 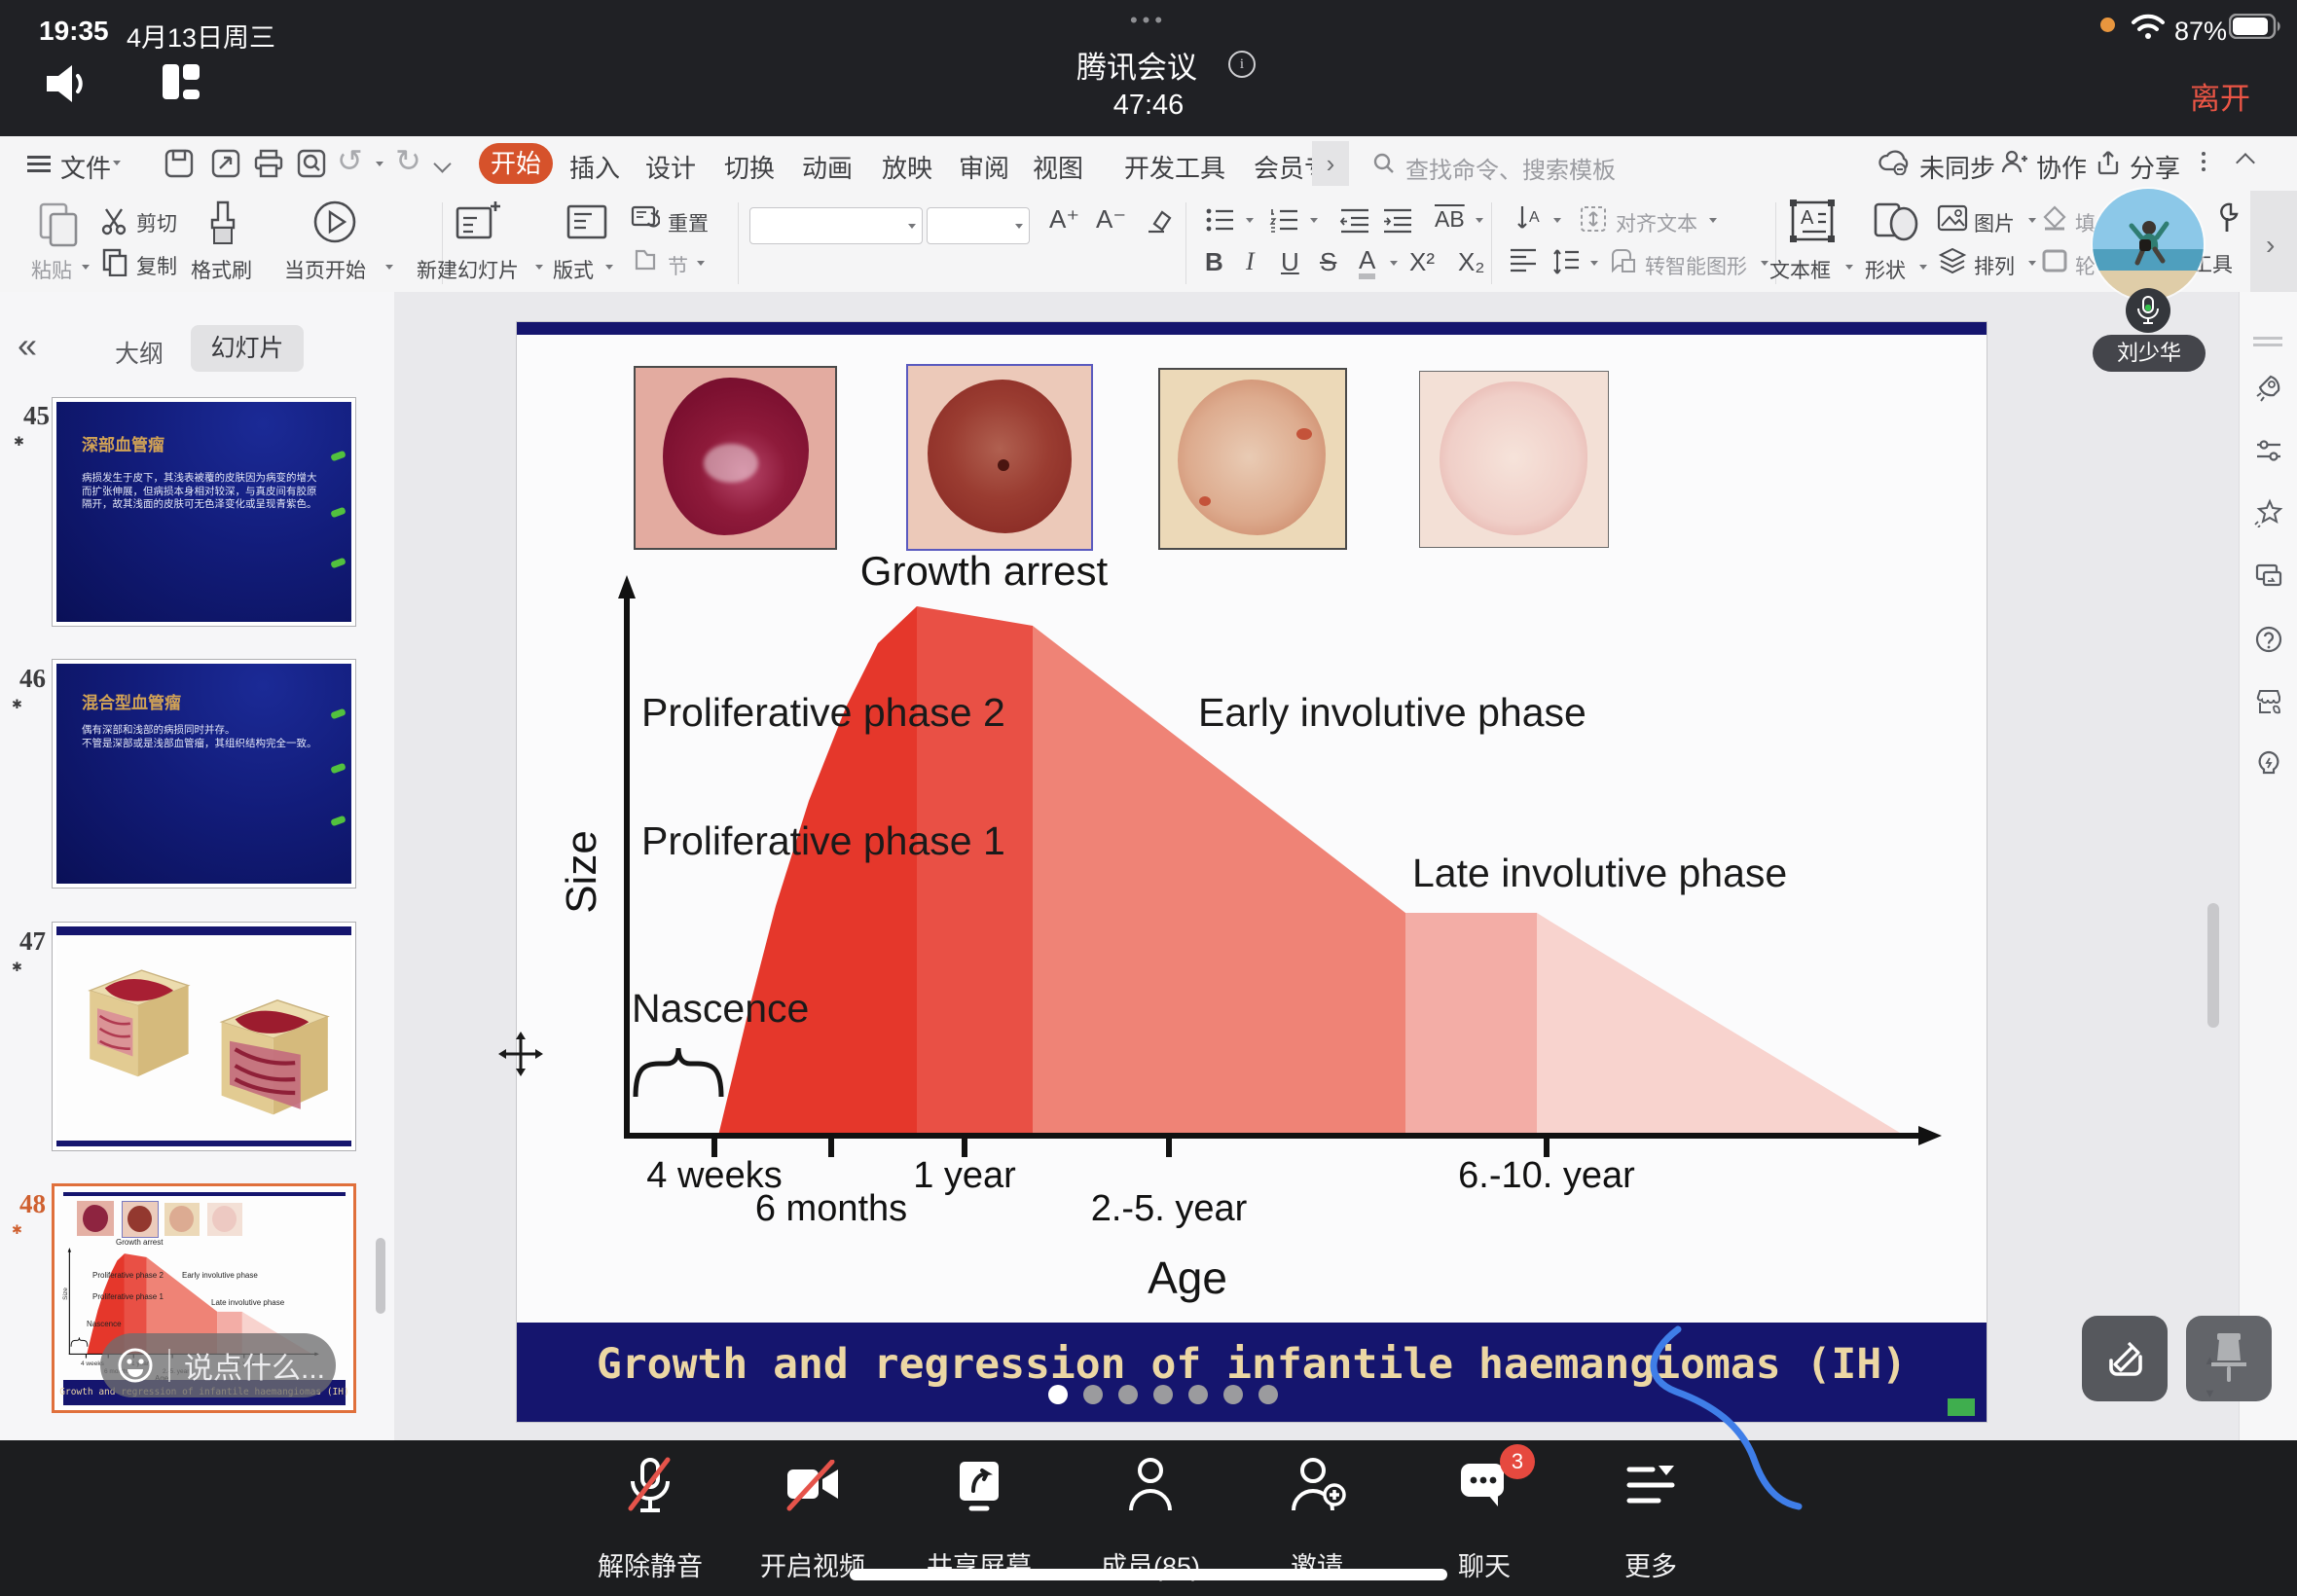 What do you see at coordinates (179, 163) in the screenshot?
I see `save-icon` at bounding box center [179, 163].